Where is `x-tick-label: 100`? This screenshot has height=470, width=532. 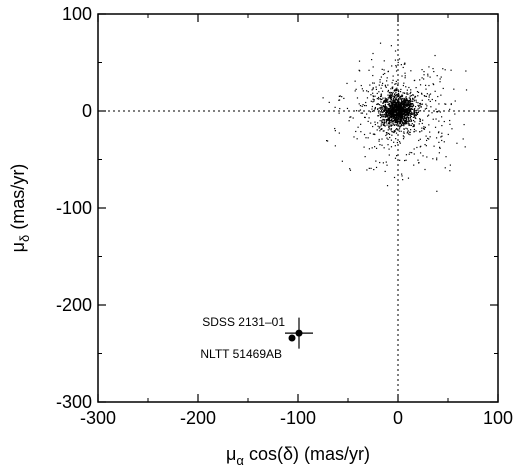
x-tick-label: 100 is located at coordinates (498, 418).